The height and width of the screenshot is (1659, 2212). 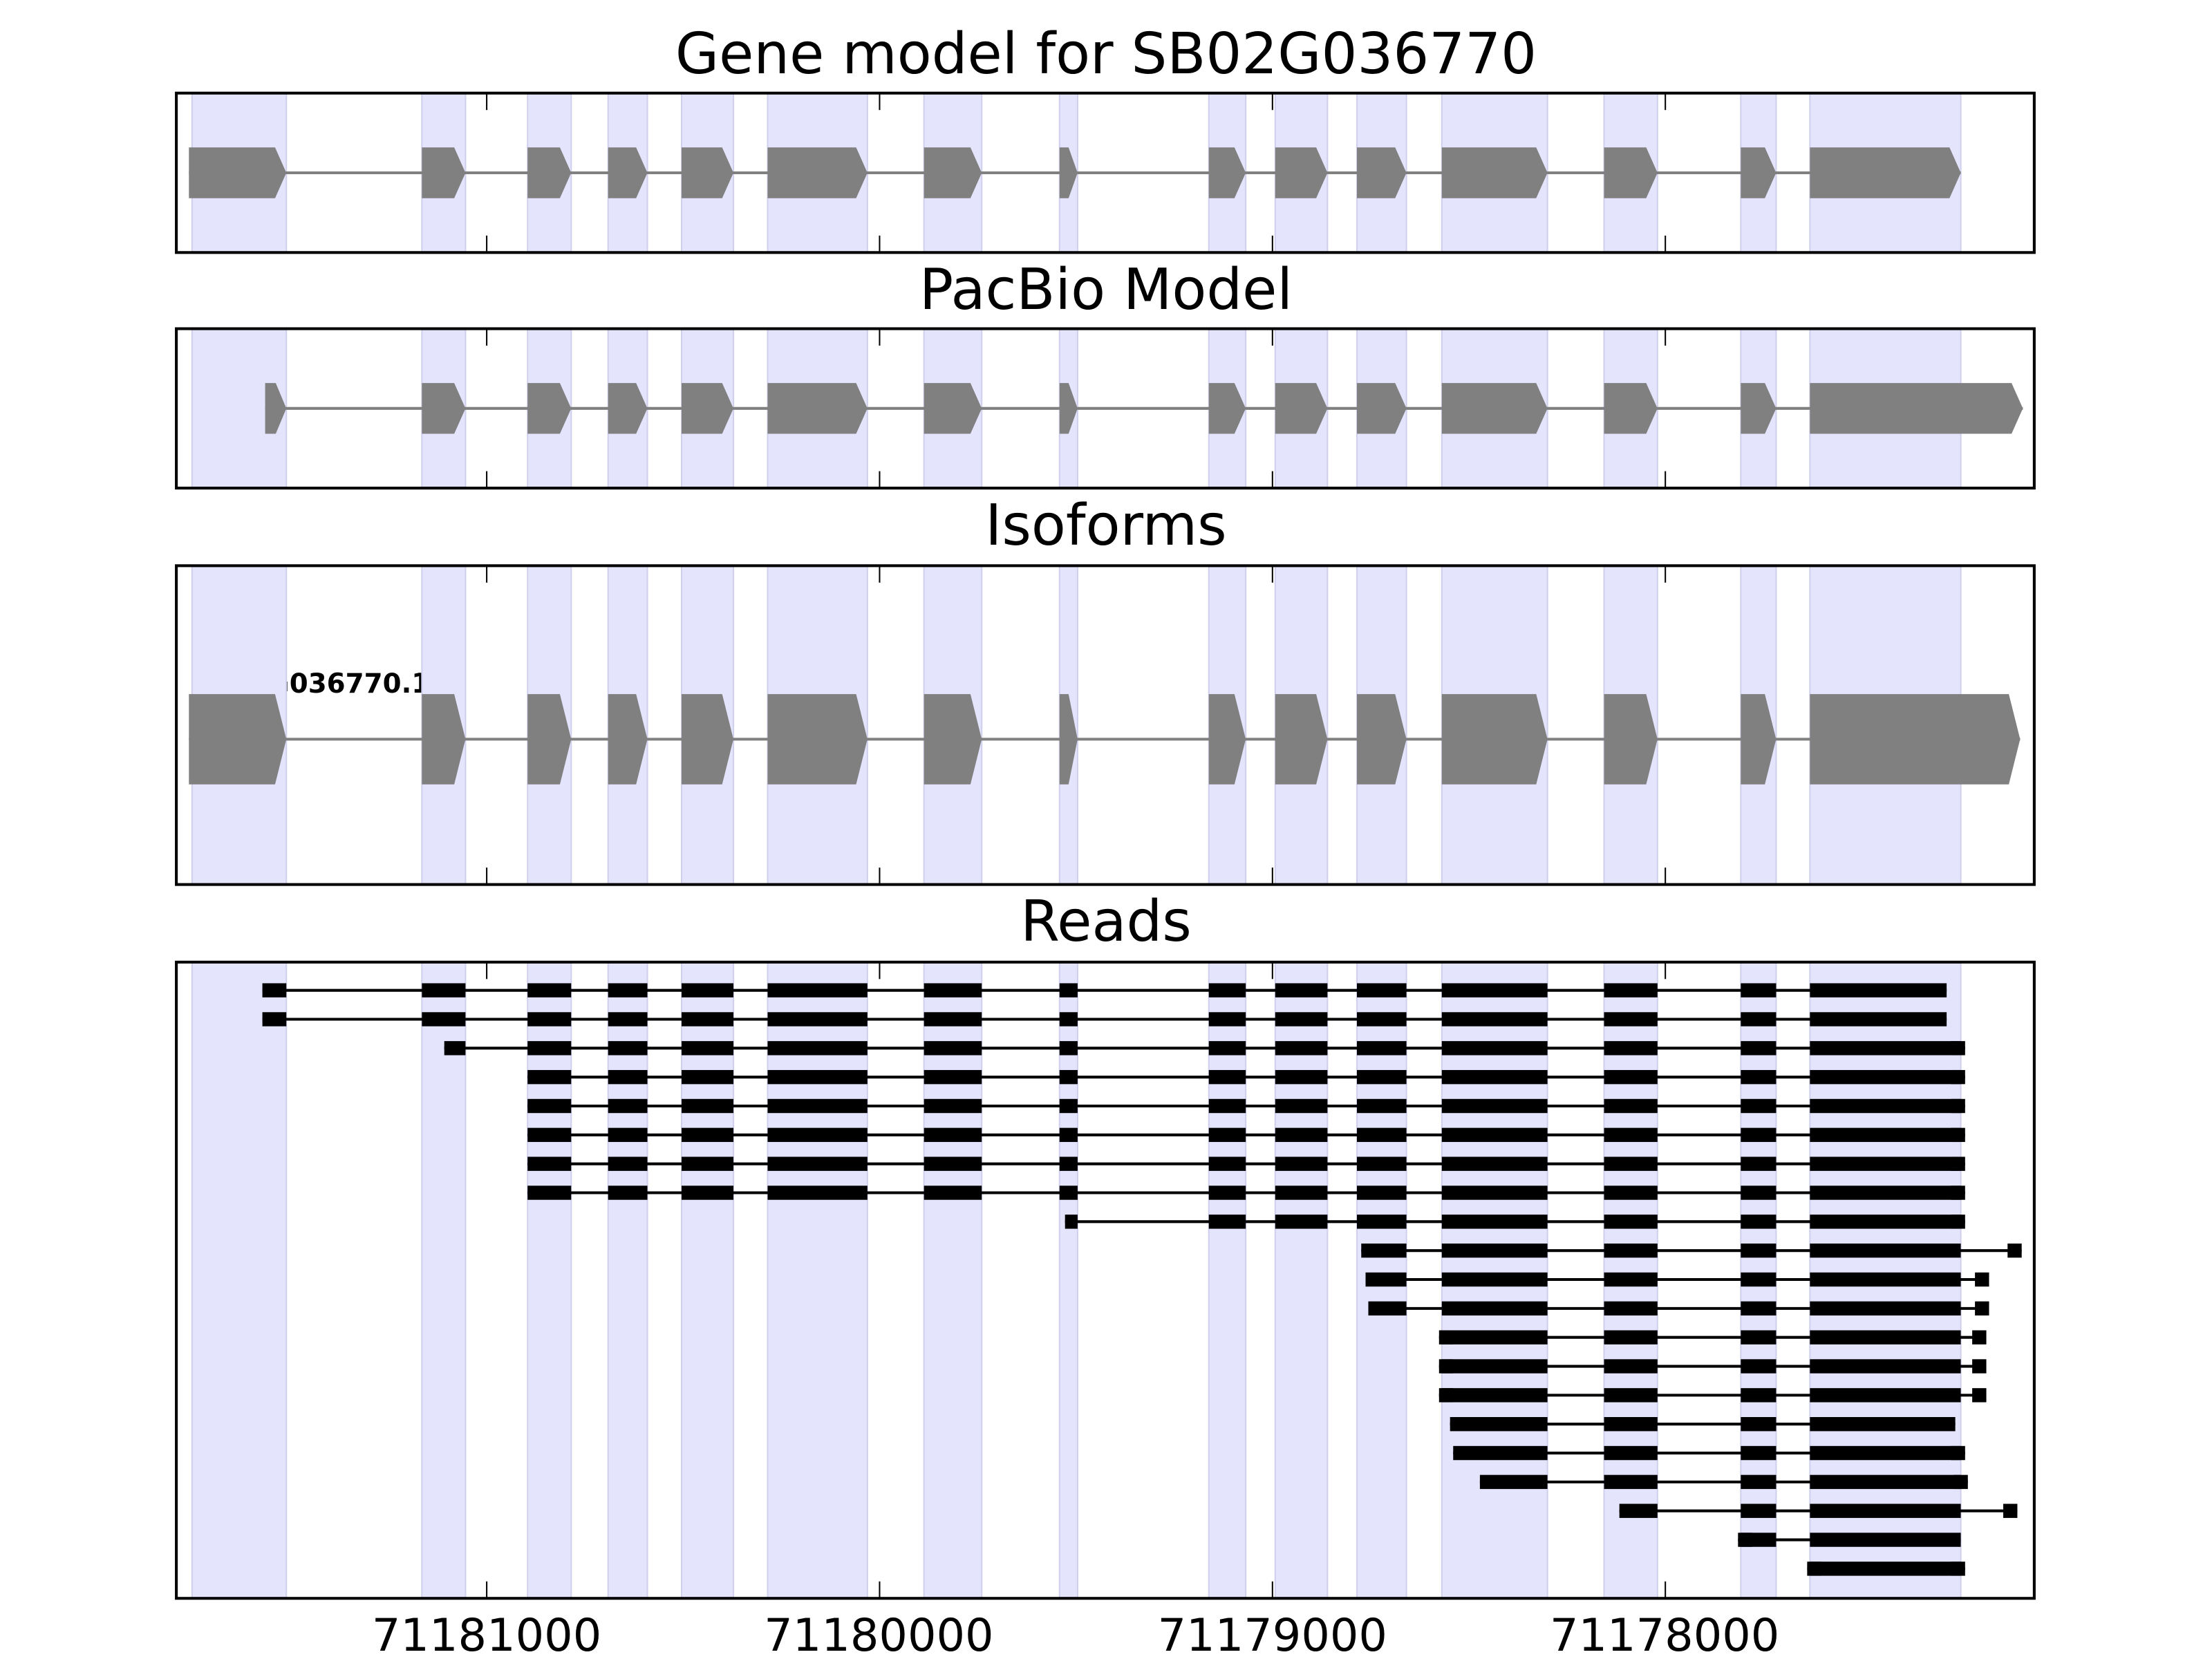 I want to click on panel-frame, so click(x=1105, y=408).